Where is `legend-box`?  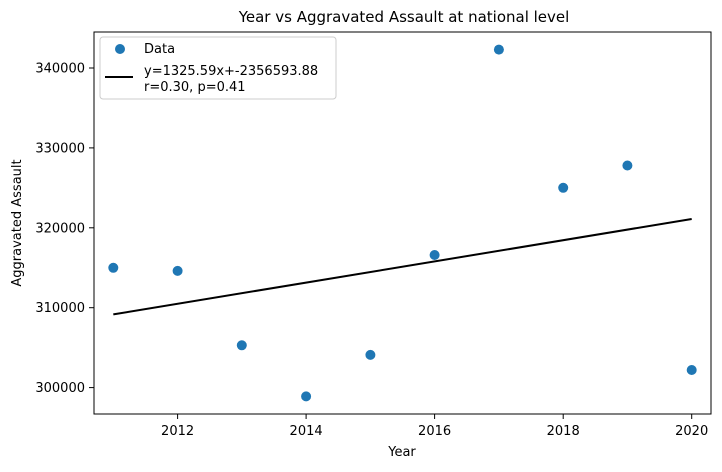 legend-box is located at coordinates (218, 68).